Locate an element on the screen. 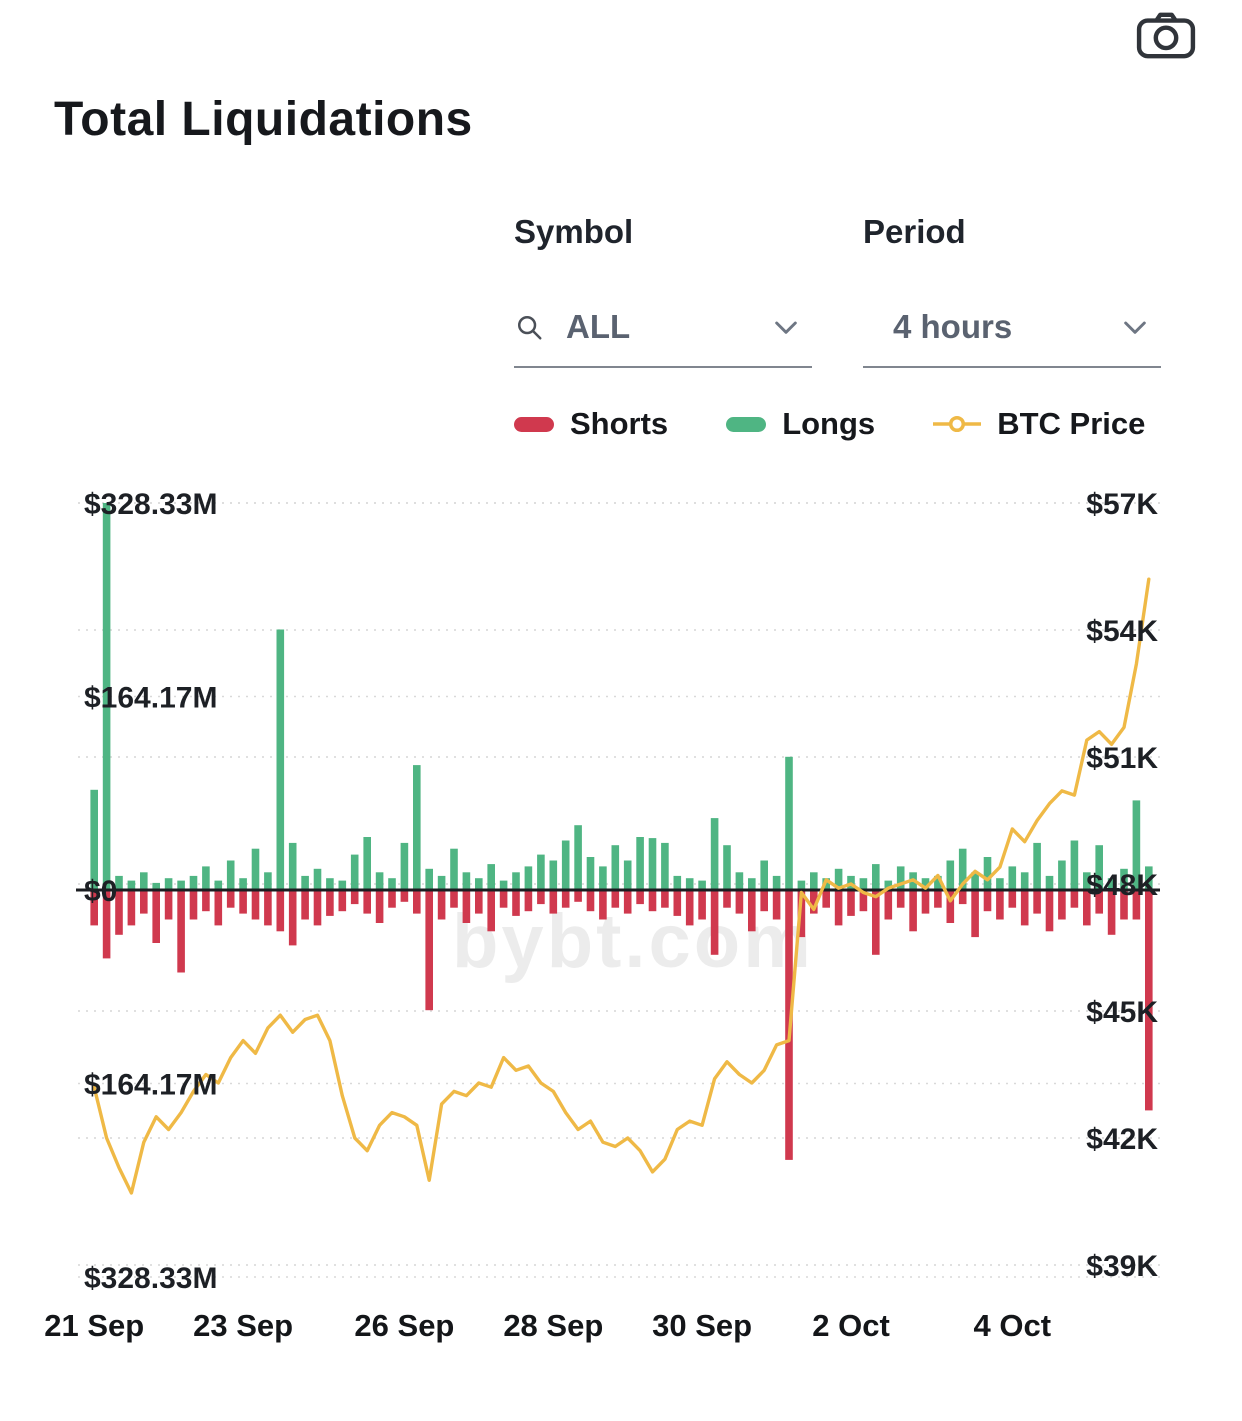  svg-text: 28 Sep is located at coordinates (553, 1325).